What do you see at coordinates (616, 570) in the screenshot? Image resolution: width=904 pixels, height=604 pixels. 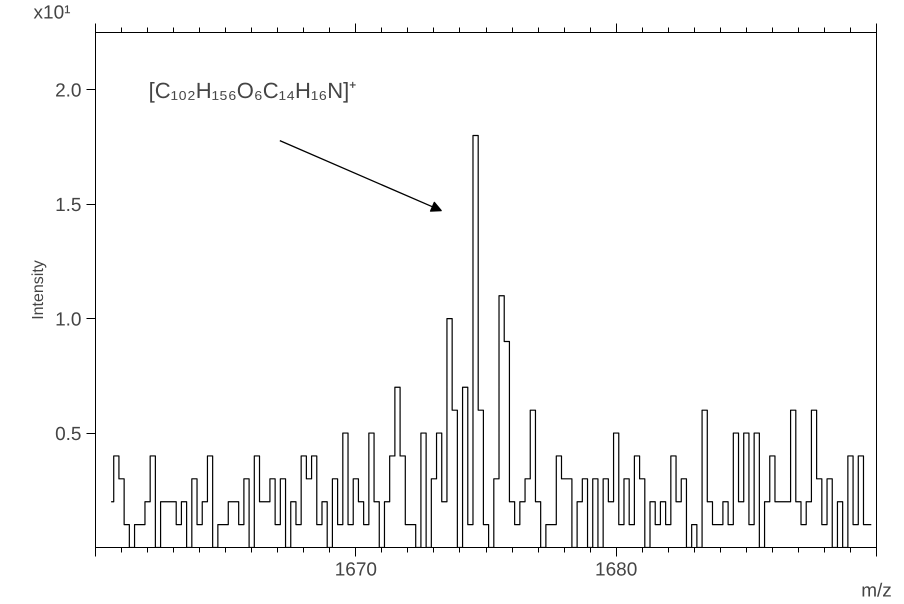 I see `x-tick-label: 1680` at bounding box center [616, 570].